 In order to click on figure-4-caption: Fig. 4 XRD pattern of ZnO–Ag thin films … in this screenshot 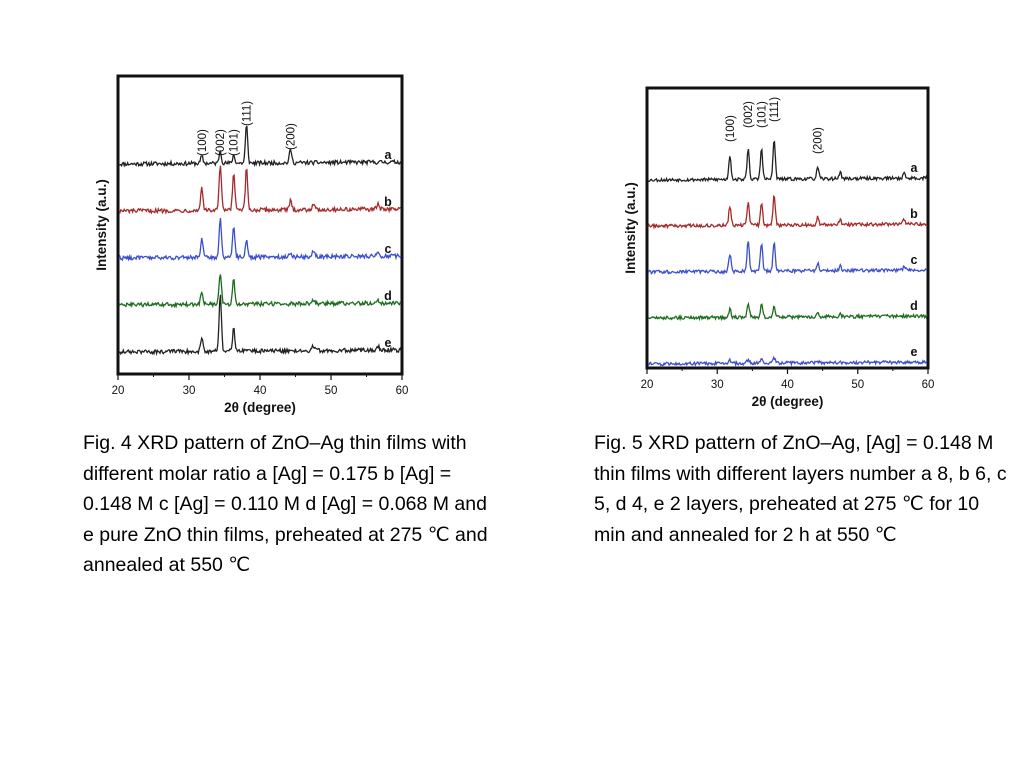, I will do `click(285, 504)`.